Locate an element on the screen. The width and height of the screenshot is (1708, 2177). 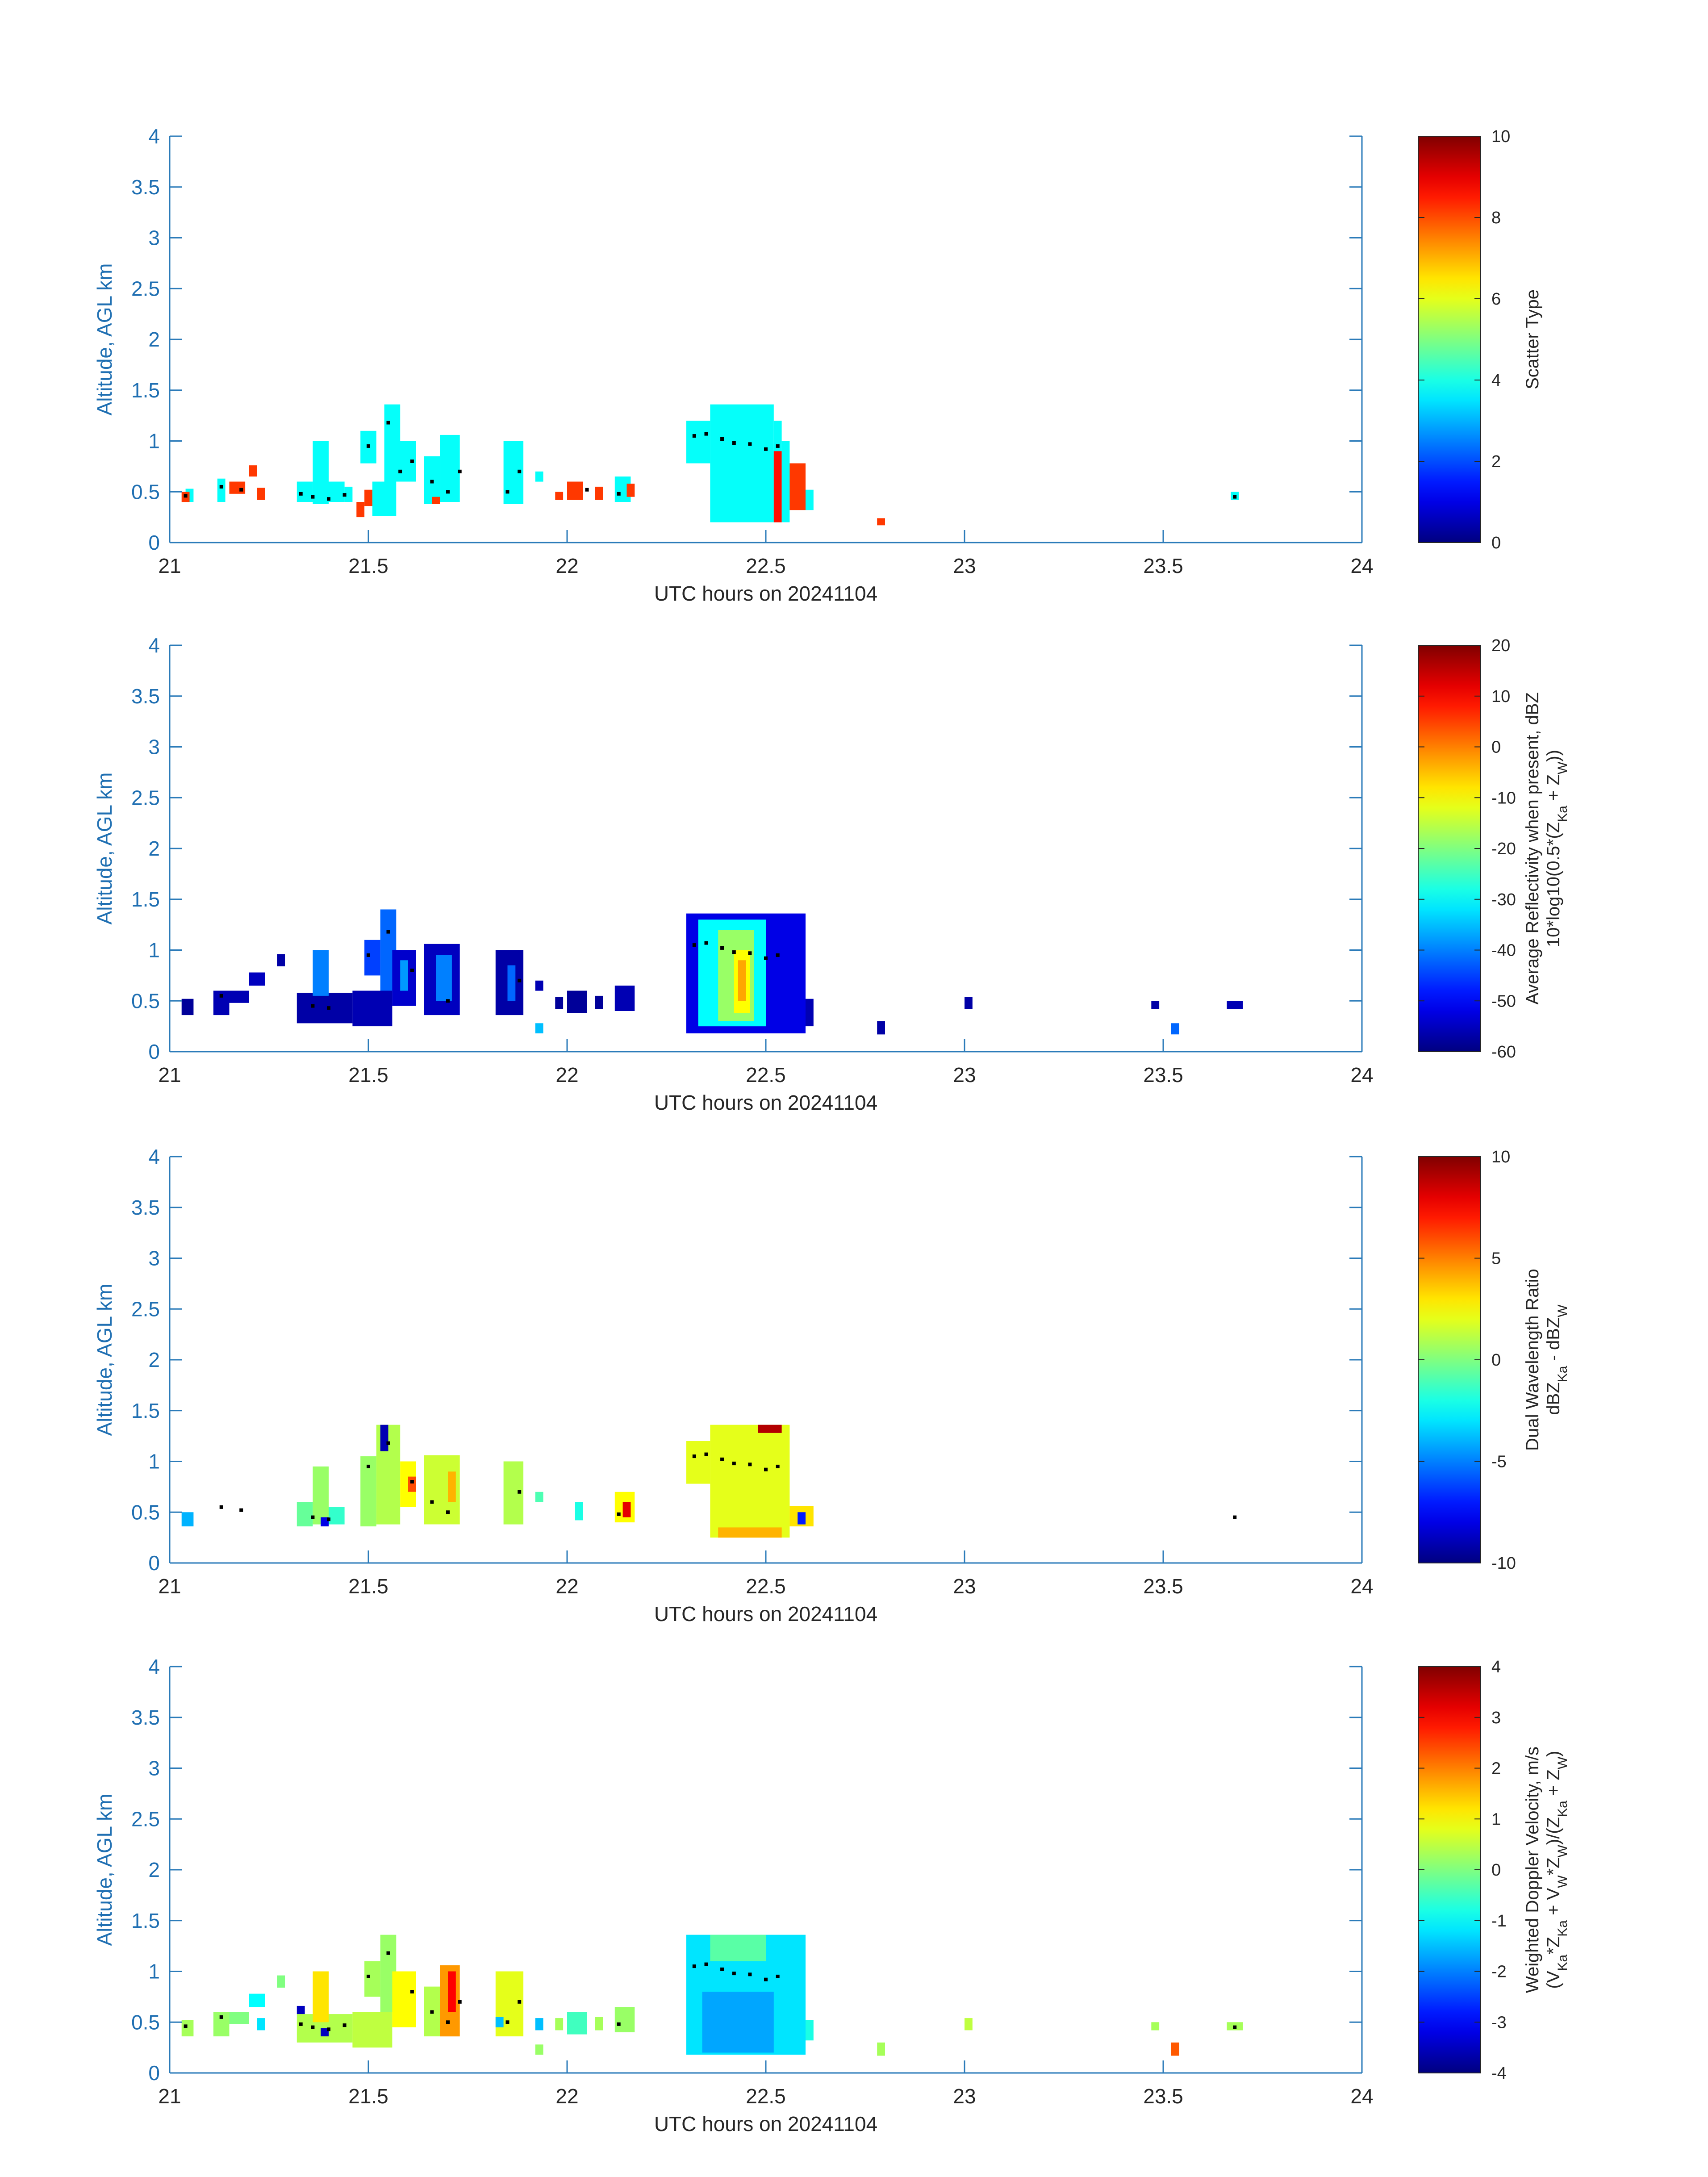
colorbar-frame is located at coordinates (1449, 339).